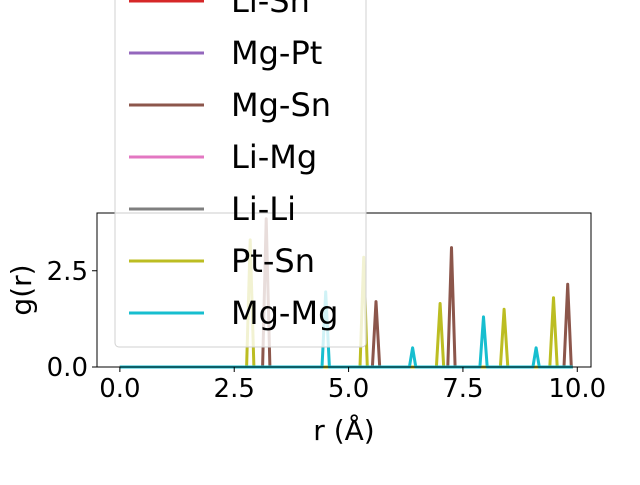 This screenshot has width=640, height=485. I want to click on legend-label-li-sn: Li-Sn, so click(270, 10).